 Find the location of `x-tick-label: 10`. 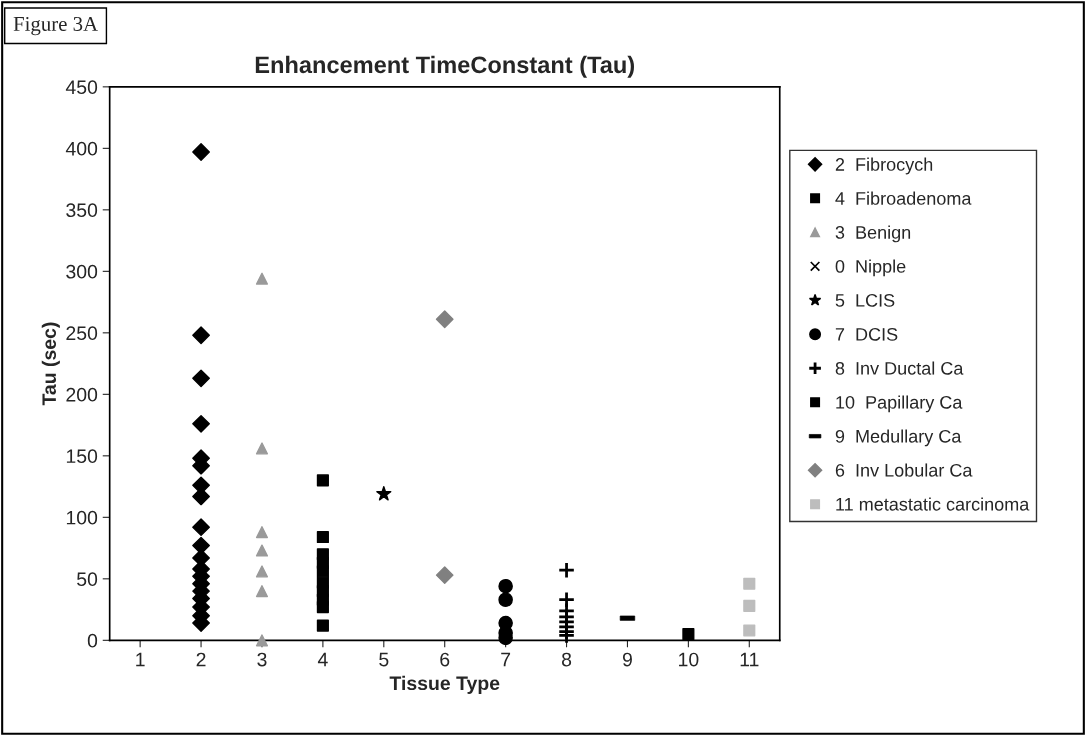

x-tick-label: 10 is located at coordinates (689, 659).